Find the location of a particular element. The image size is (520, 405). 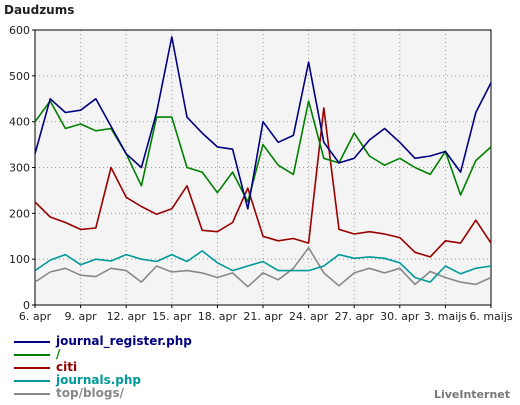

chart-title: Daudzums is located at coordinates (39, 10).